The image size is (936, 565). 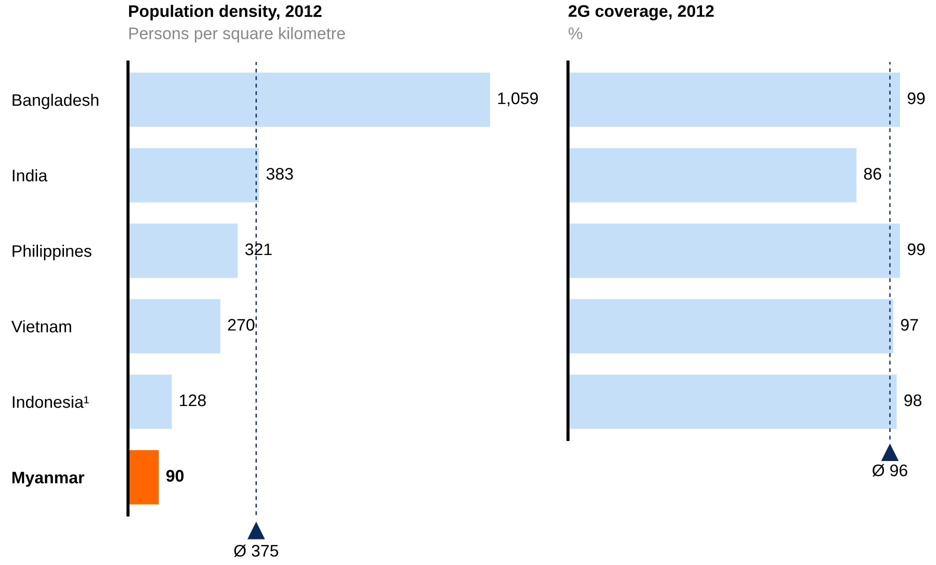 What do you see at coordinates (41, 326) in the screenshot?
I see `y-tick-label: Vietnam` at bounding box center [41, 326].